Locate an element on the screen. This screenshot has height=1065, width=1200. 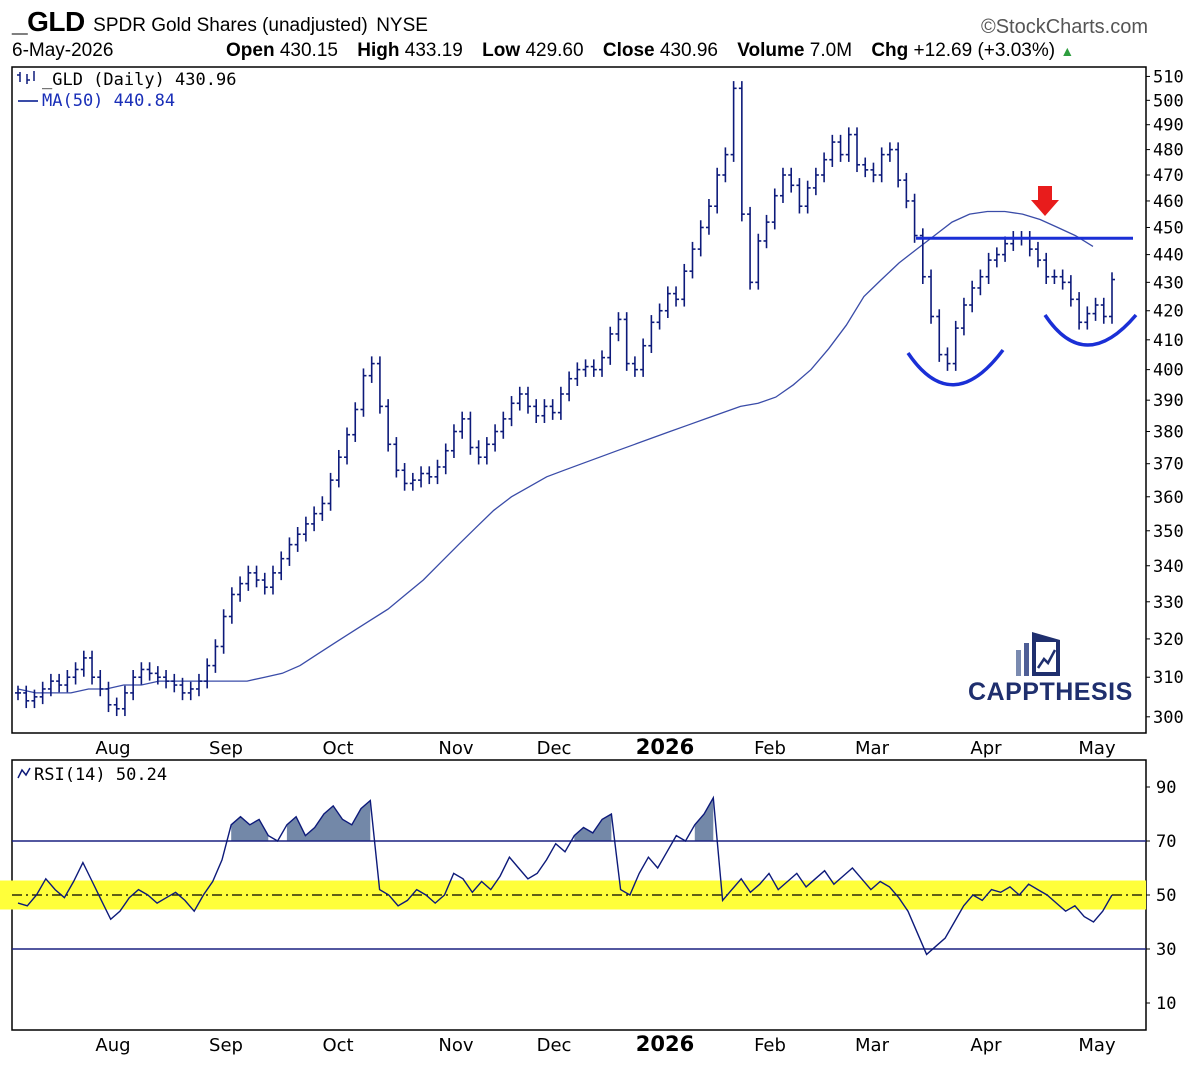
rsi-x-label: Apr is located at coordinates (986, 1045).